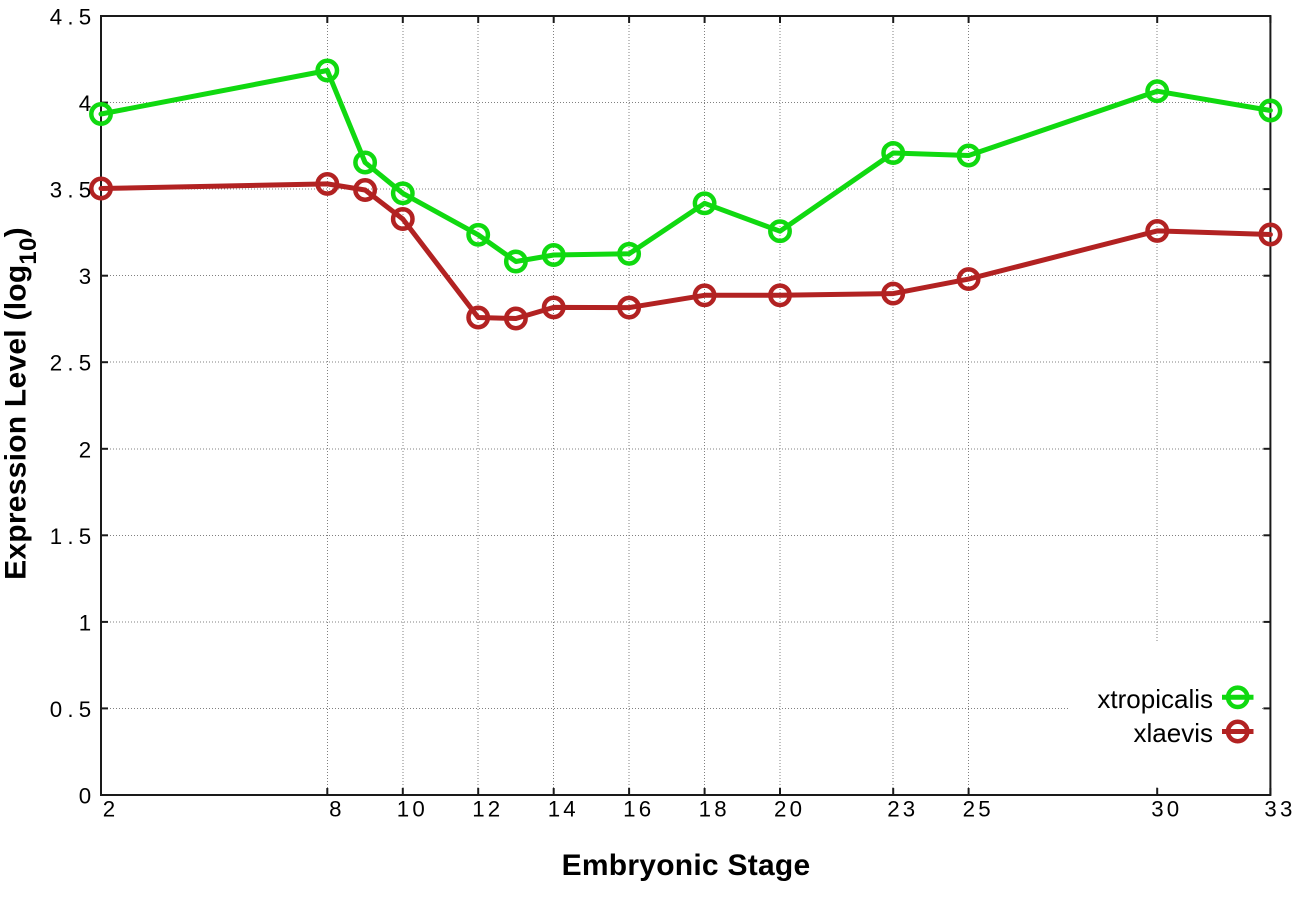 The width and height of the screenshot is (1296, 907). I want to click on svg-text: 2.5, so click(73, 363).